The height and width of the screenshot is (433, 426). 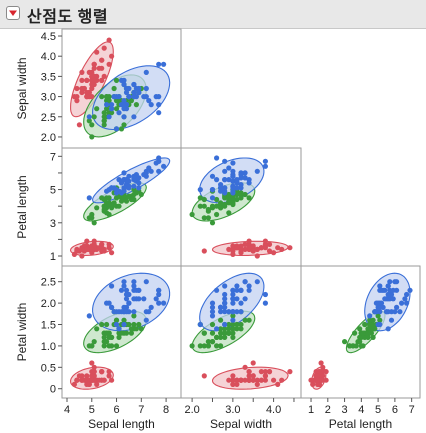 What do you see at coordinates (48, 118) in the screenshot?
I see `y-tick-label: 2.5` at bounding box center [48, 118].